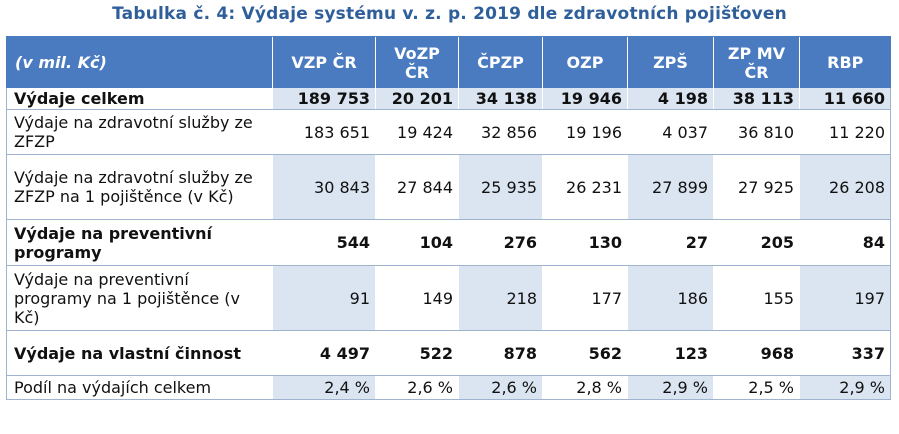 The height and width of the screenshot is (434, 899). What do you see at coordinates (139, 242) in the screenshot?
I see `row-label: Výdaje na preventivní programy` at bounding box center [139, 242].